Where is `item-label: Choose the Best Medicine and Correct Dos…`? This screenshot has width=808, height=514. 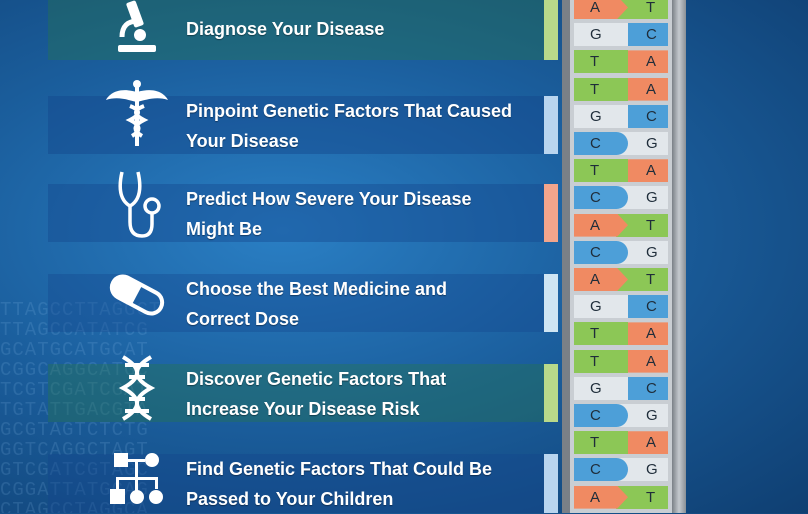
item-label: Choose the Best Medicine and Correct Dos… is located at coordinates (317, 304).